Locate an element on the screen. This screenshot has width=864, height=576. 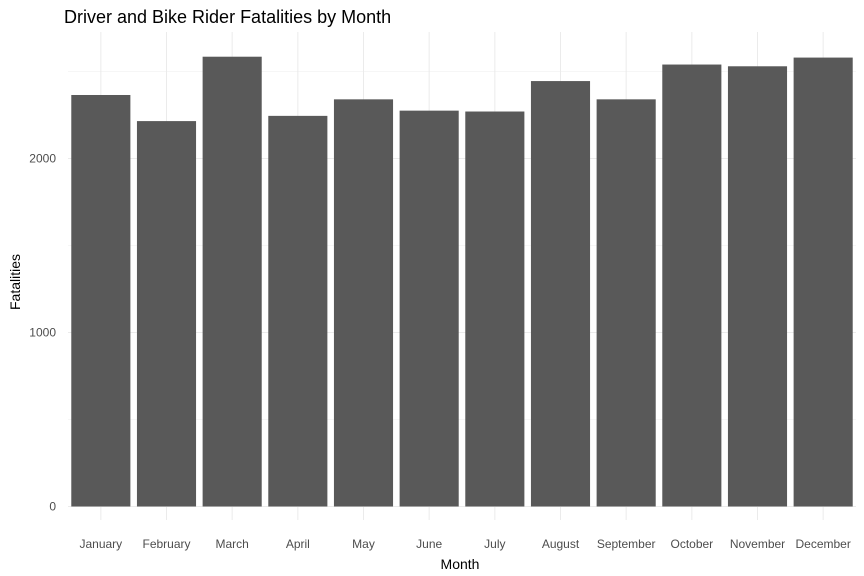
x-tick-label: July is located at coordinates (494, 544).